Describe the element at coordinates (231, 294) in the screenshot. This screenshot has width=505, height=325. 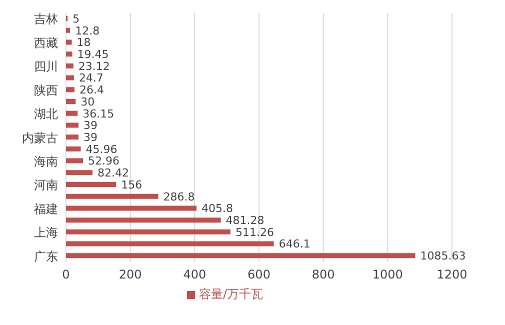
I see `legend-label: 容量/万千瓦` at that location.